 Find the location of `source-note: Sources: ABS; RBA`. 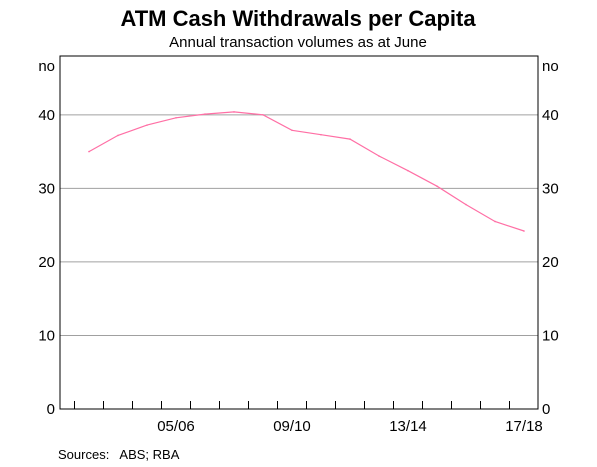

source-note: Sources: ABS; RBA is located at coordinates (119, 454).